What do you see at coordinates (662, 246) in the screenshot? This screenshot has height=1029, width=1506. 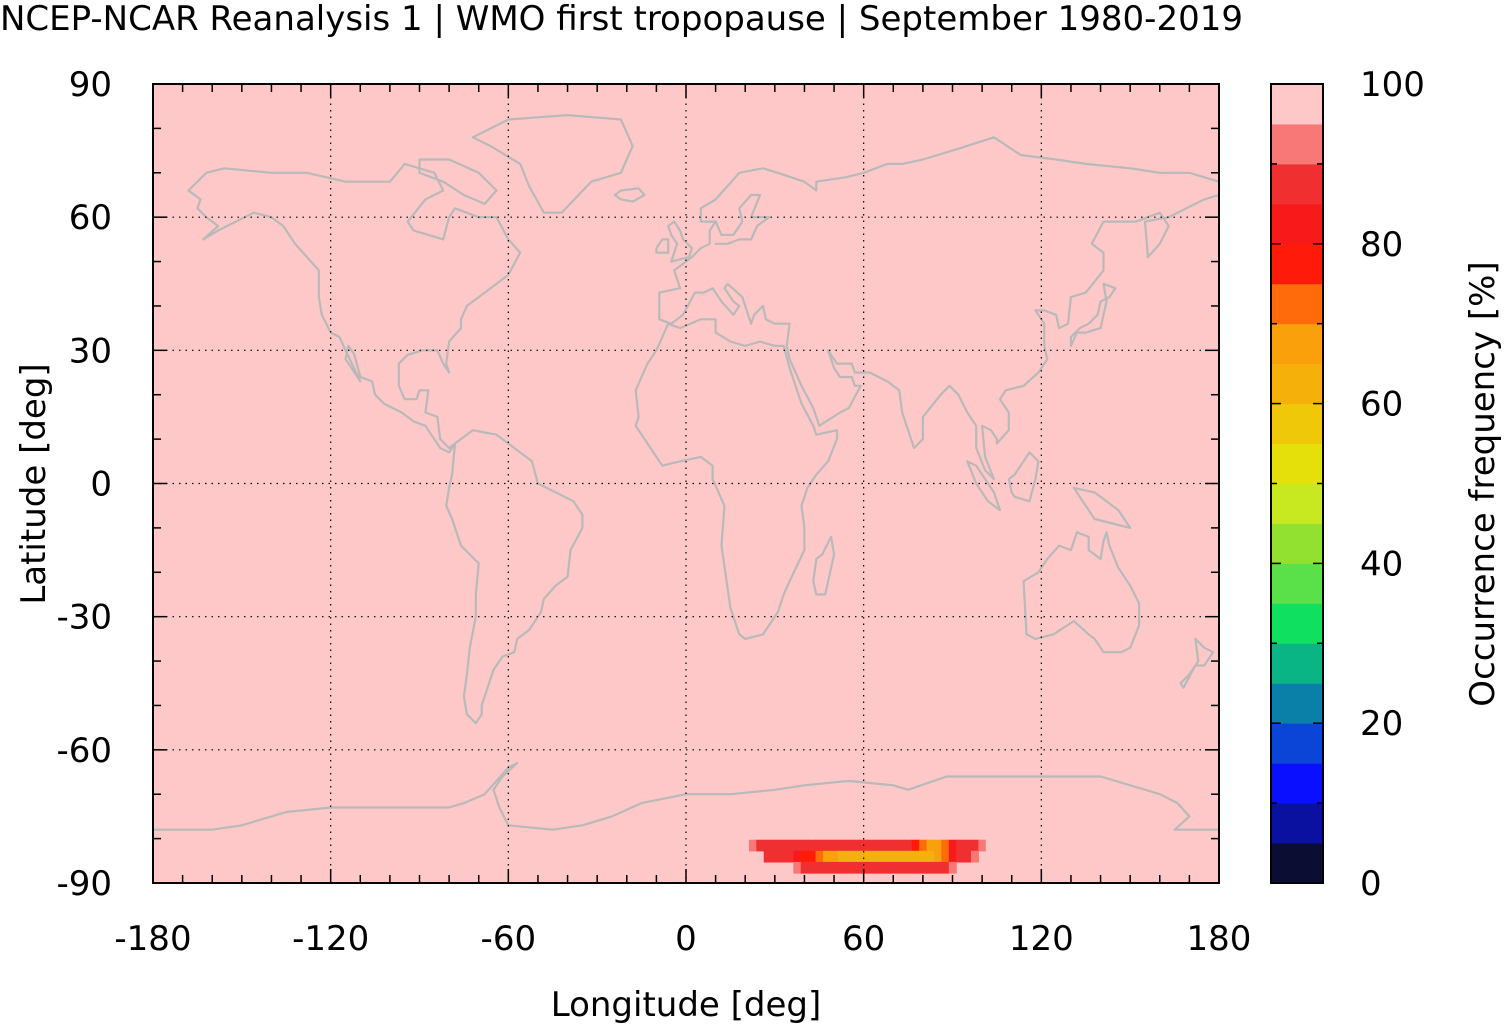 I see `coast-ireland` at bounding box center [662, 246].